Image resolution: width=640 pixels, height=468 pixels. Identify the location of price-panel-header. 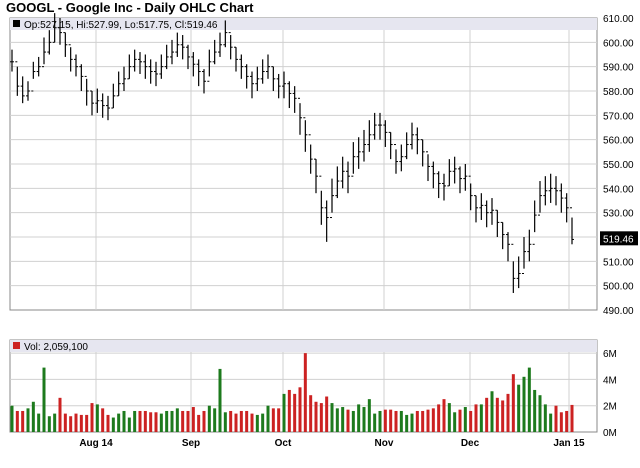
(303, 24).